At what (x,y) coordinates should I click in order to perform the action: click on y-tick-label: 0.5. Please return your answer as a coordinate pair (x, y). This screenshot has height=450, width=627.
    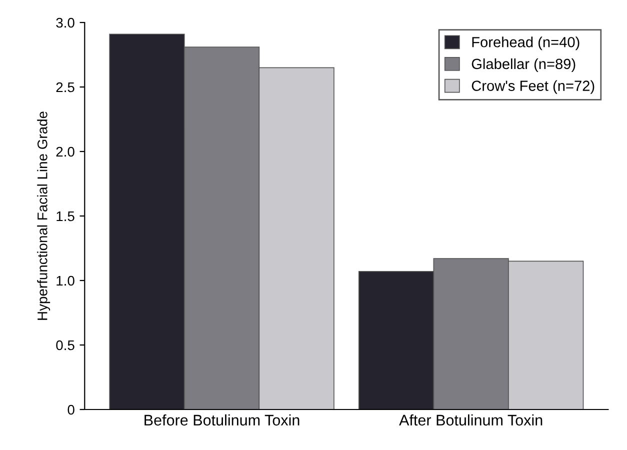
    Looking at the image, I should click on (65, 345).